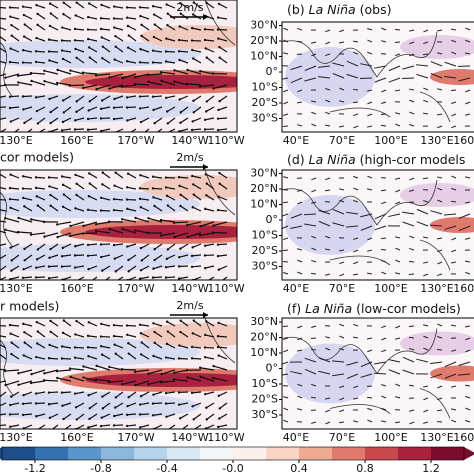 Image resolution: width=474 pixels, height=474 pixels. I want to click on colorbar-tick-label: 1.2, so click(431, 468).